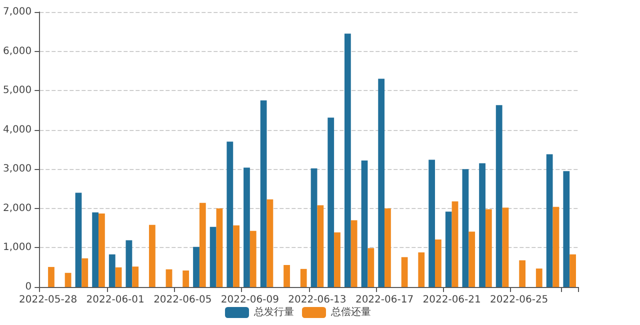 The height and width of the screenshot is (325, 640). I want to click on y-tick-label: 4,000, so click(17, 130).